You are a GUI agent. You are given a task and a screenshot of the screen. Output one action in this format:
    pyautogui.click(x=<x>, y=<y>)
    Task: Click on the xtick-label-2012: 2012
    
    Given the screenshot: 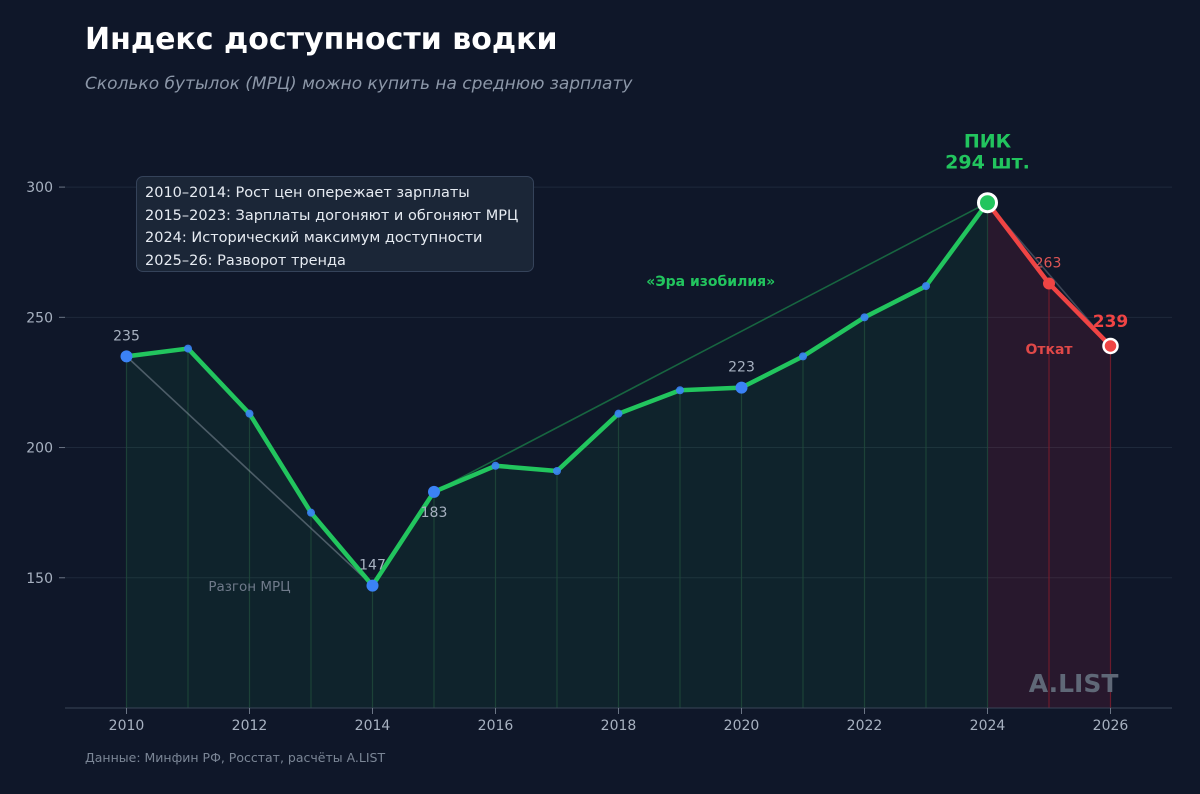 What is the action you would take?
    pyautogui.click(x=250, y=726)
    